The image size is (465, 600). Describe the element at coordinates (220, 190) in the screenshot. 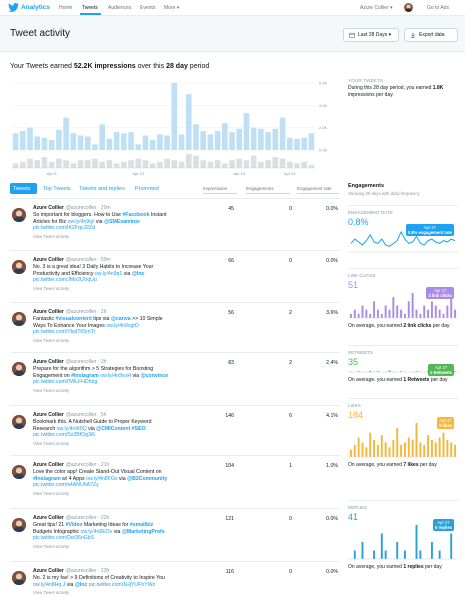

I see `column-impressions: Impressions` at that location.